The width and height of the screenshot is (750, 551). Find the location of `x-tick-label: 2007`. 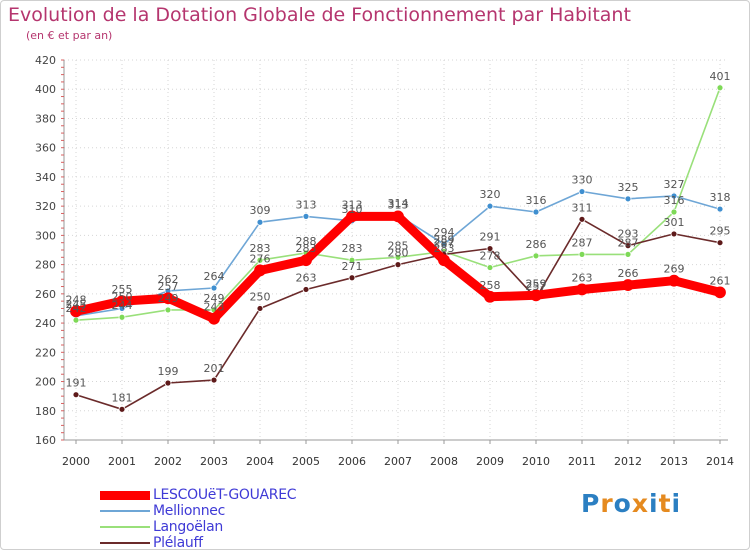

x-tick-label: 2007 is located at coordinates (398, 461).